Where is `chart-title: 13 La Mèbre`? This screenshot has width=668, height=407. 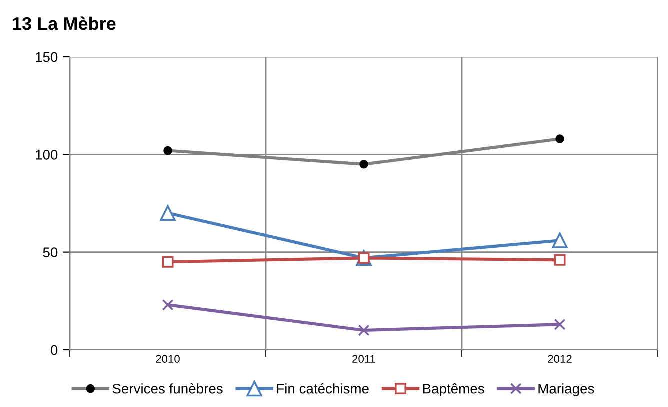 chart-title: 13 La Mèbre is located at coordinates (64, 23).